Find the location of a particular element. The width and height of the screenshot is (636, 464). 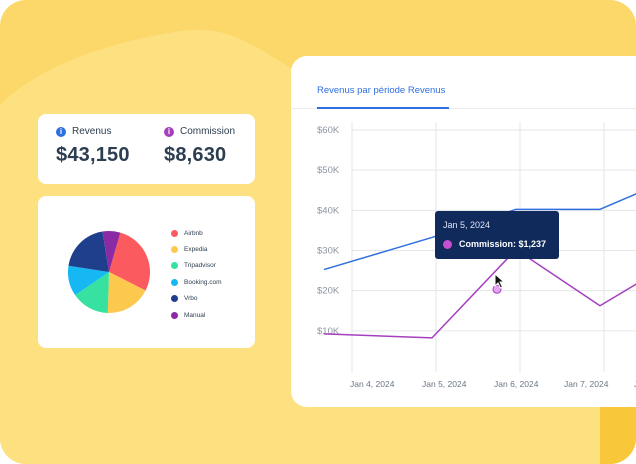

chart-tooltip: Jan 5, 2024 Commission: $1,237 is located at coordinates (497, 235).